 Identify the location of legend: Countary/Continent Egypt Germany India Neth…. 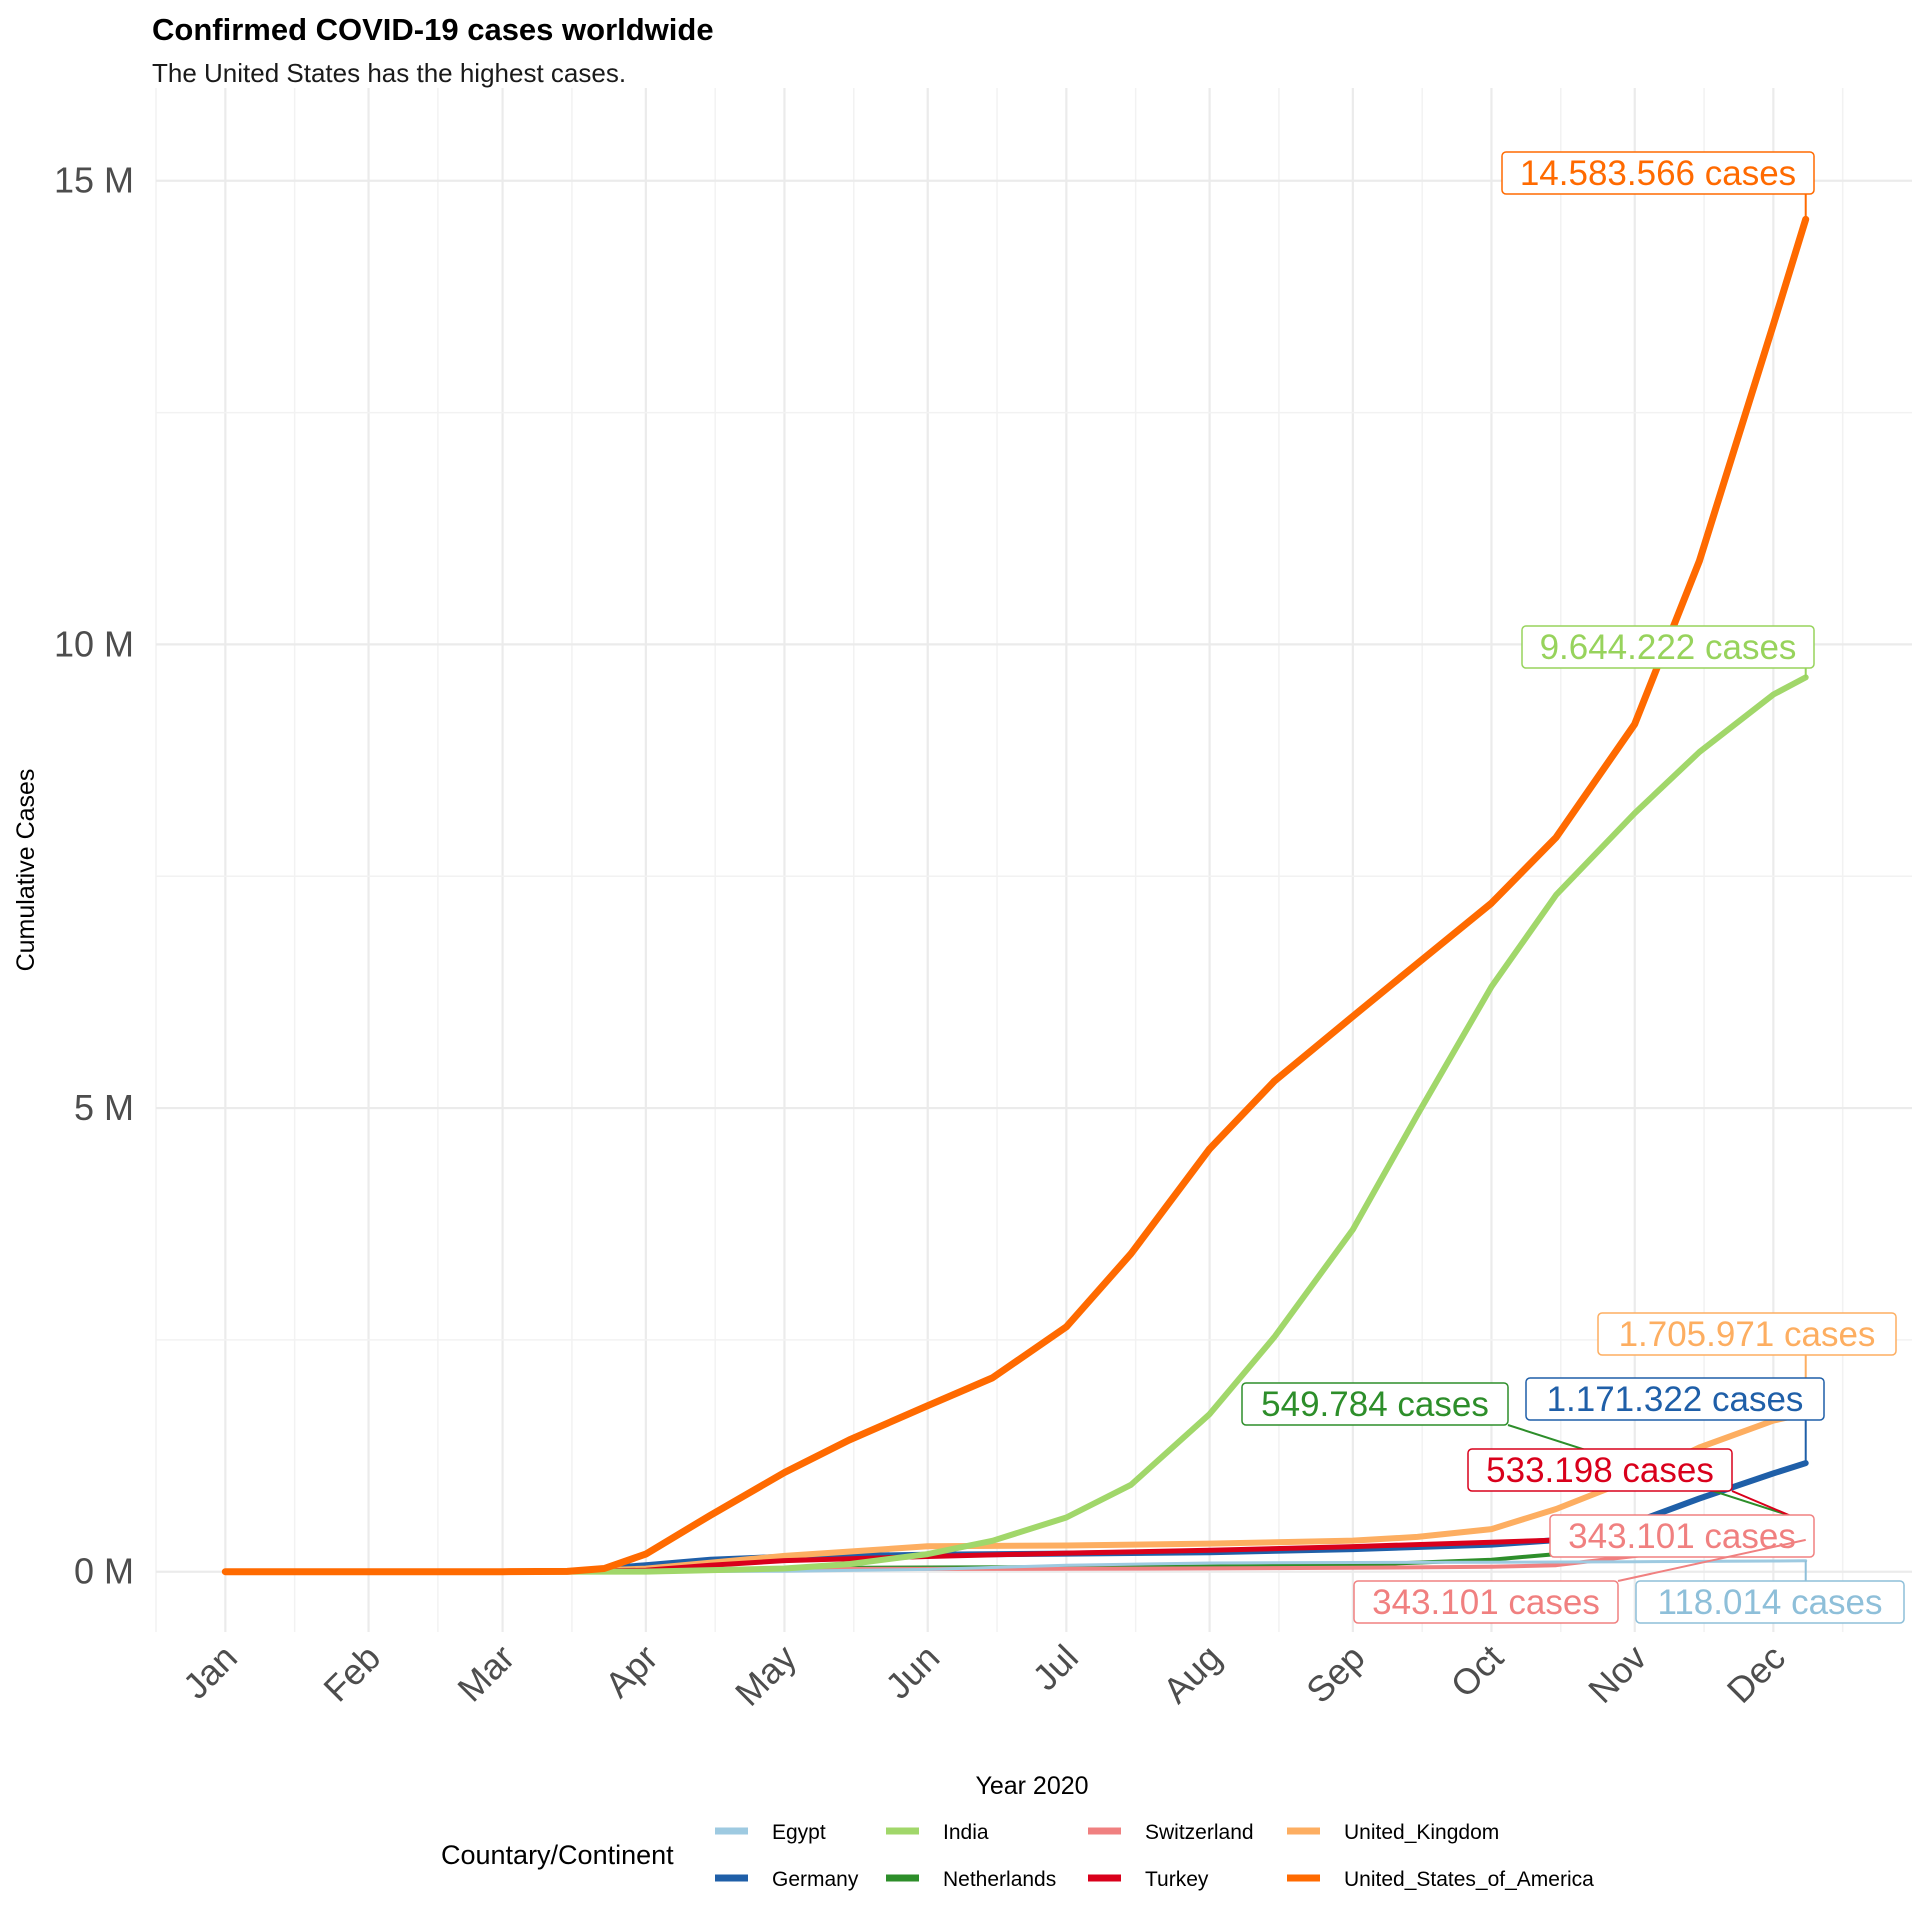
(1017, 1856).